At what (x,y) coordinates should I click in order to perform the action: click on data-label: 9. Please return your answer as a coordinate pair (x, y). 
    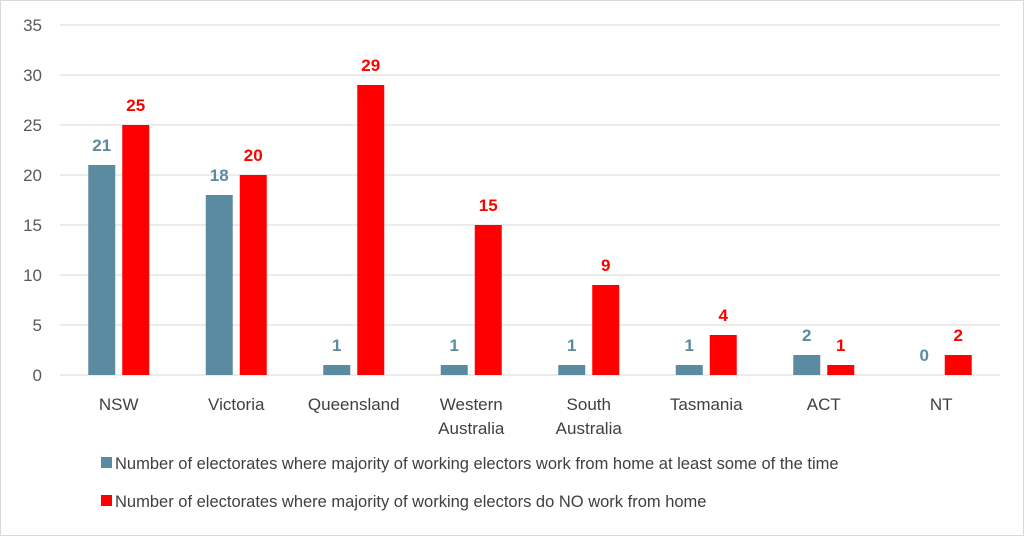
    Looking at the image, I should click on (605, 265).